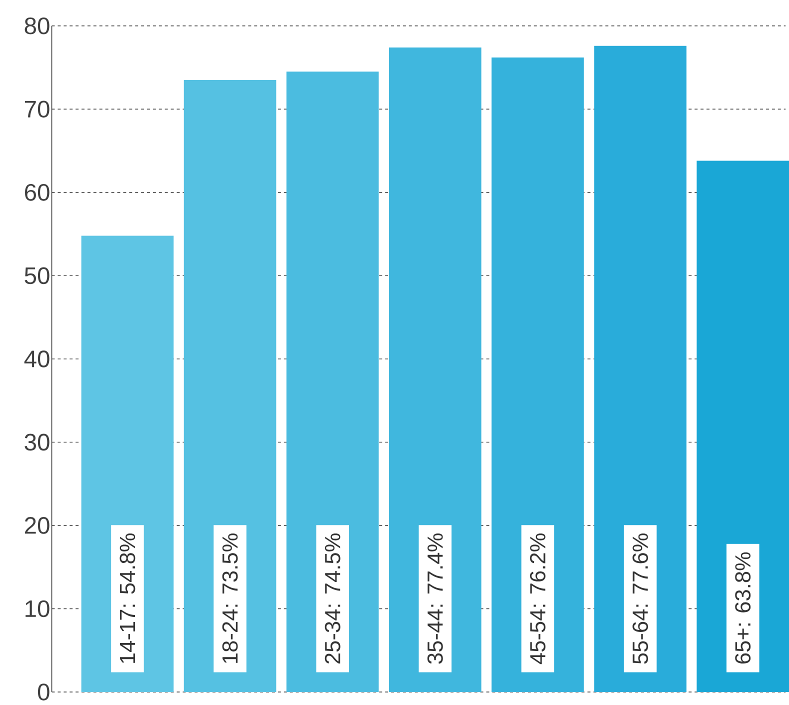 Image resolution: width=789 pixels, height=705 pixels. What do you see at coordinates (538, 599) in the screenshot?
I see `data-label: 45-54: 76.2%` at bounding box center [538, 599].